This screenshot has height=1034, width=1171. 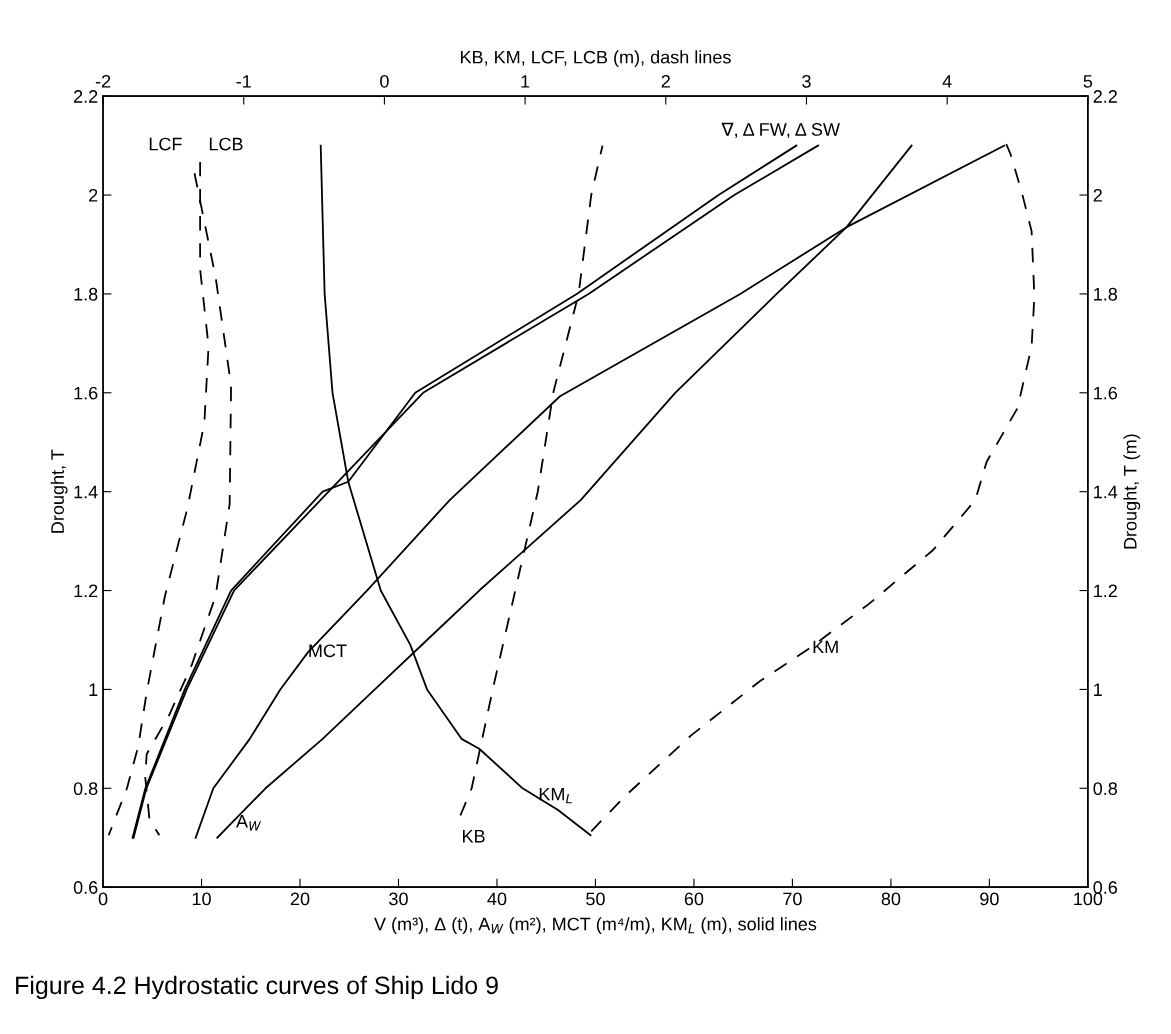 I want to click on y2-tick-label: 1.8, so click(x=1106, y=294).